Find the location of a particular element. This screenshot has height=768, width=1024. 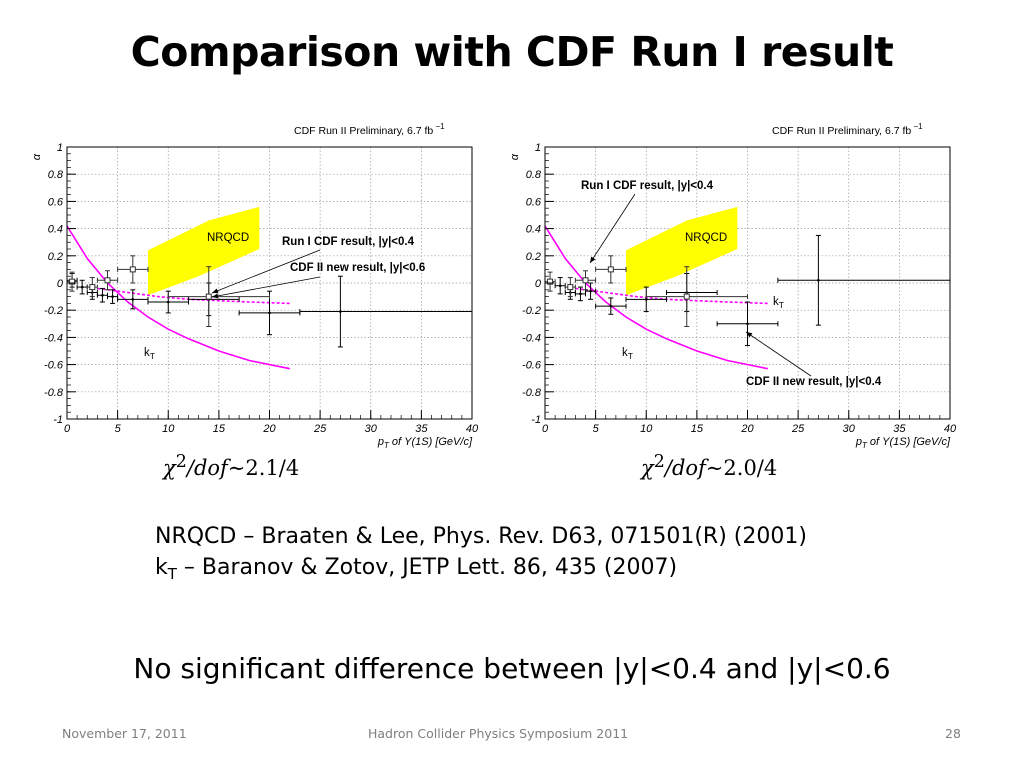

plot-header: CDF Run II Preliminary, 6.7 fb −1 is located at coordinates (847, 129).